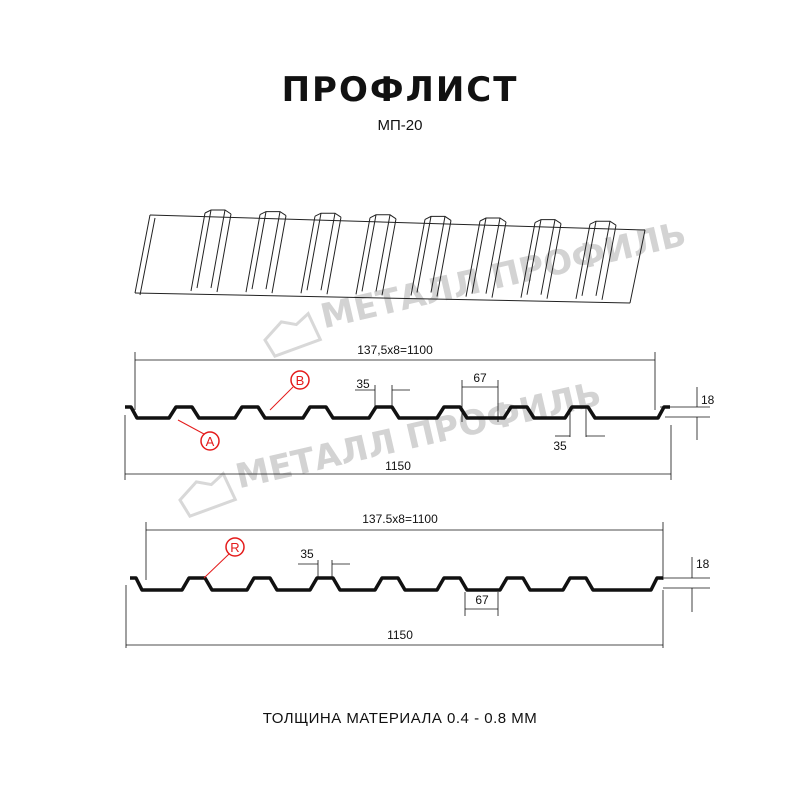 Image resolution: width=800 pixels, height=800 pixels. What do you see at coordinates (400, 125) in the screenshot?
I see `model-subtitle: МП-20` at bounding box center [400, 125].